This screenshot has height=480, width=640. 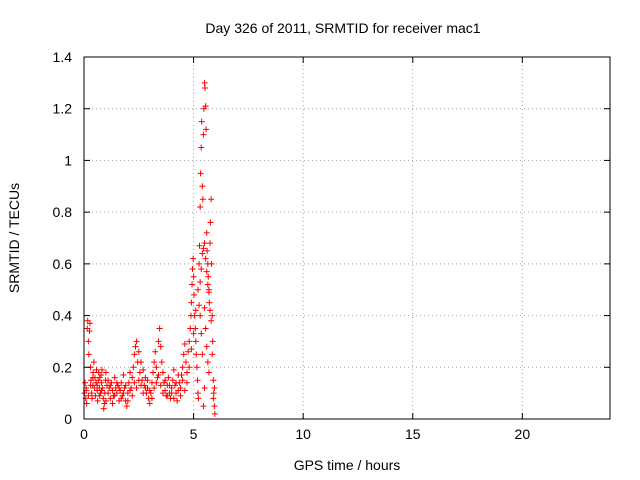 I want to click on x-tick-label: 20, so click(x=523, y=434).